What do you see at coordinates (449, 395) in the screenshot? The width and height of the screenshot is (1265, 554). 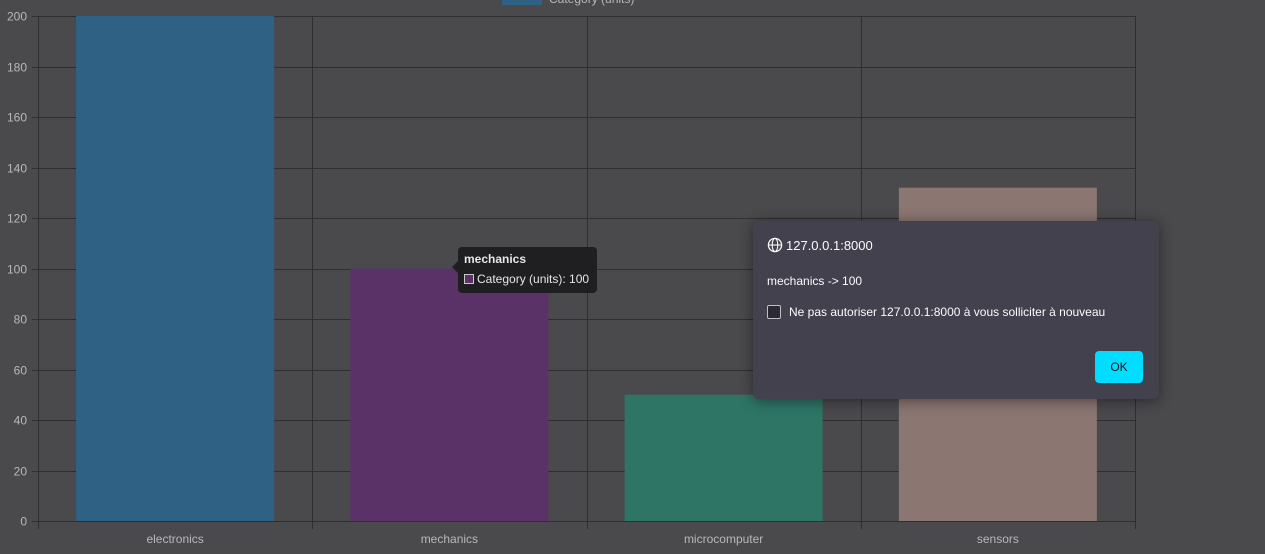 I see `bar-mechanics` at bounding box center [449, 395].